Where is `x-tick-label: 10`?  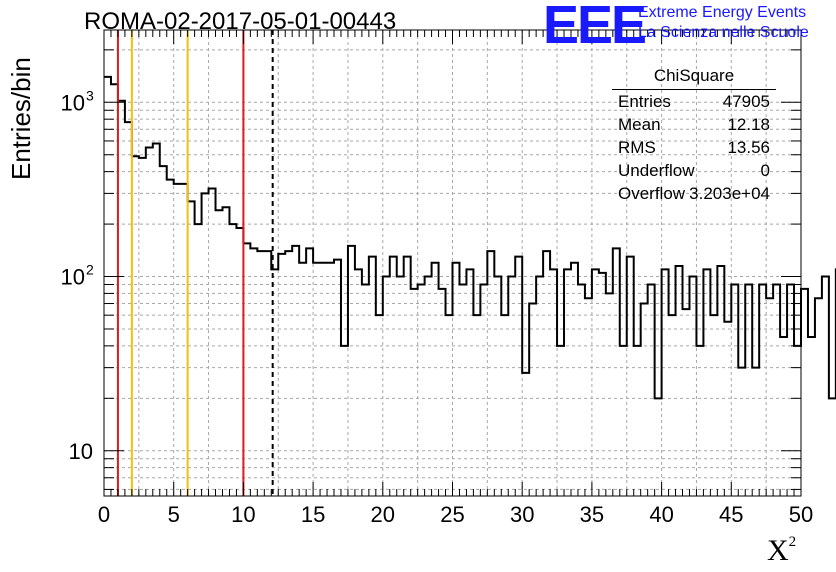
x-tick-label: 10 is located at coordinates (243, 514).